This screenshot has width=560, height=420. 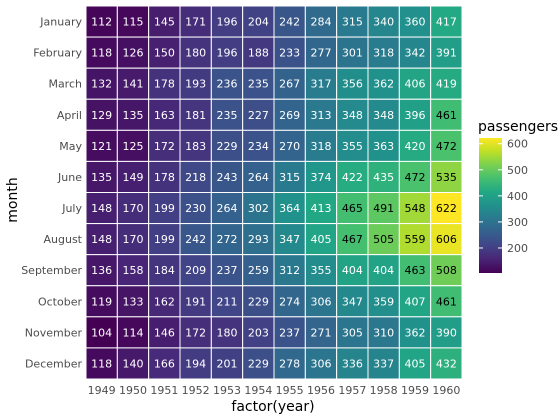 I want to click on cell-value-label: 342, so click(x=415, y=53).